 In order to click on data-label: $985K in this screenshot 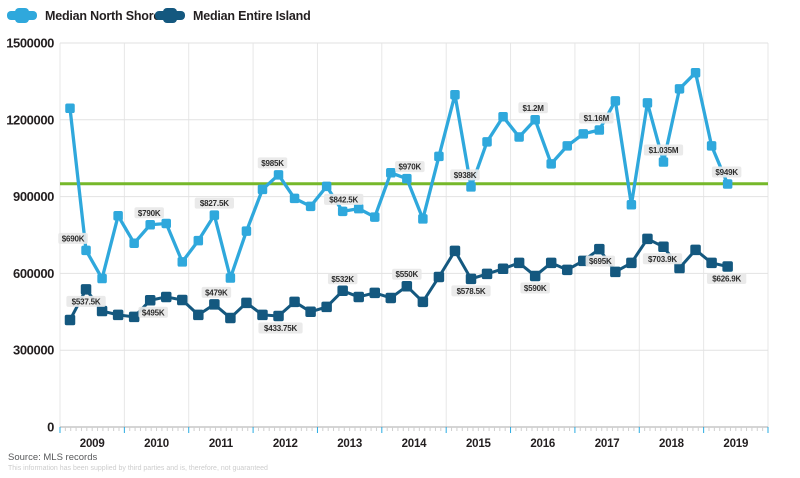, I will do `click(272, 163)`.